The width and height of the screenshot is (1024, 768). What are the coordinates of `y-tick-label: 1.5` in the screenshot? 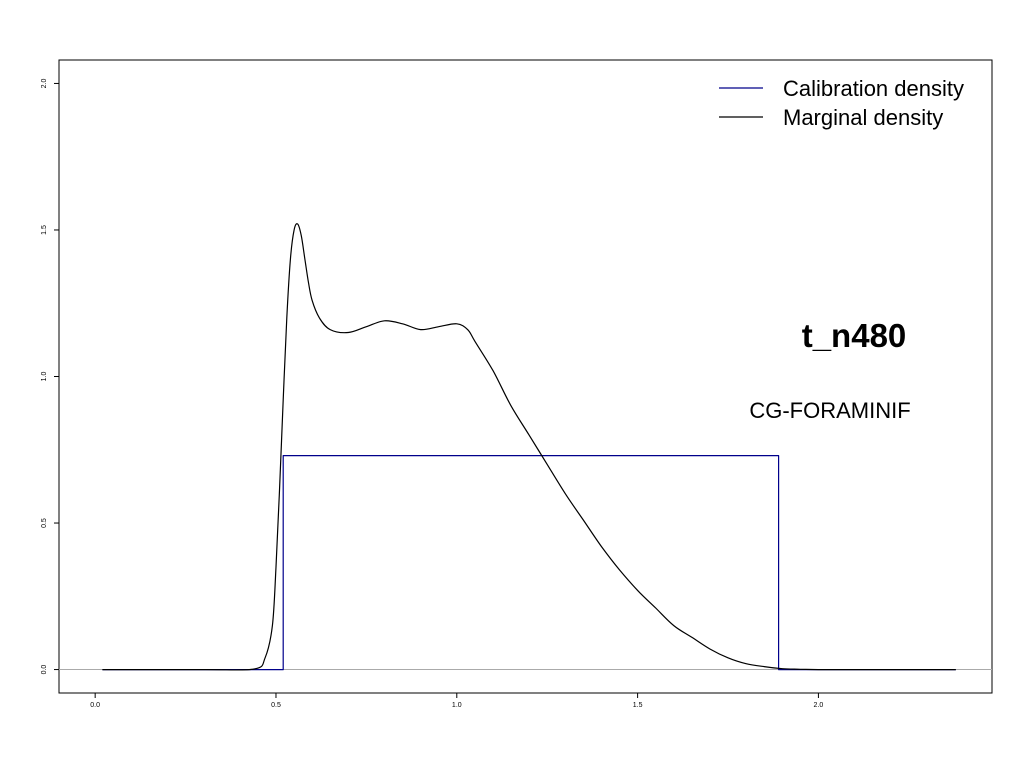 It's located at (44, 230).